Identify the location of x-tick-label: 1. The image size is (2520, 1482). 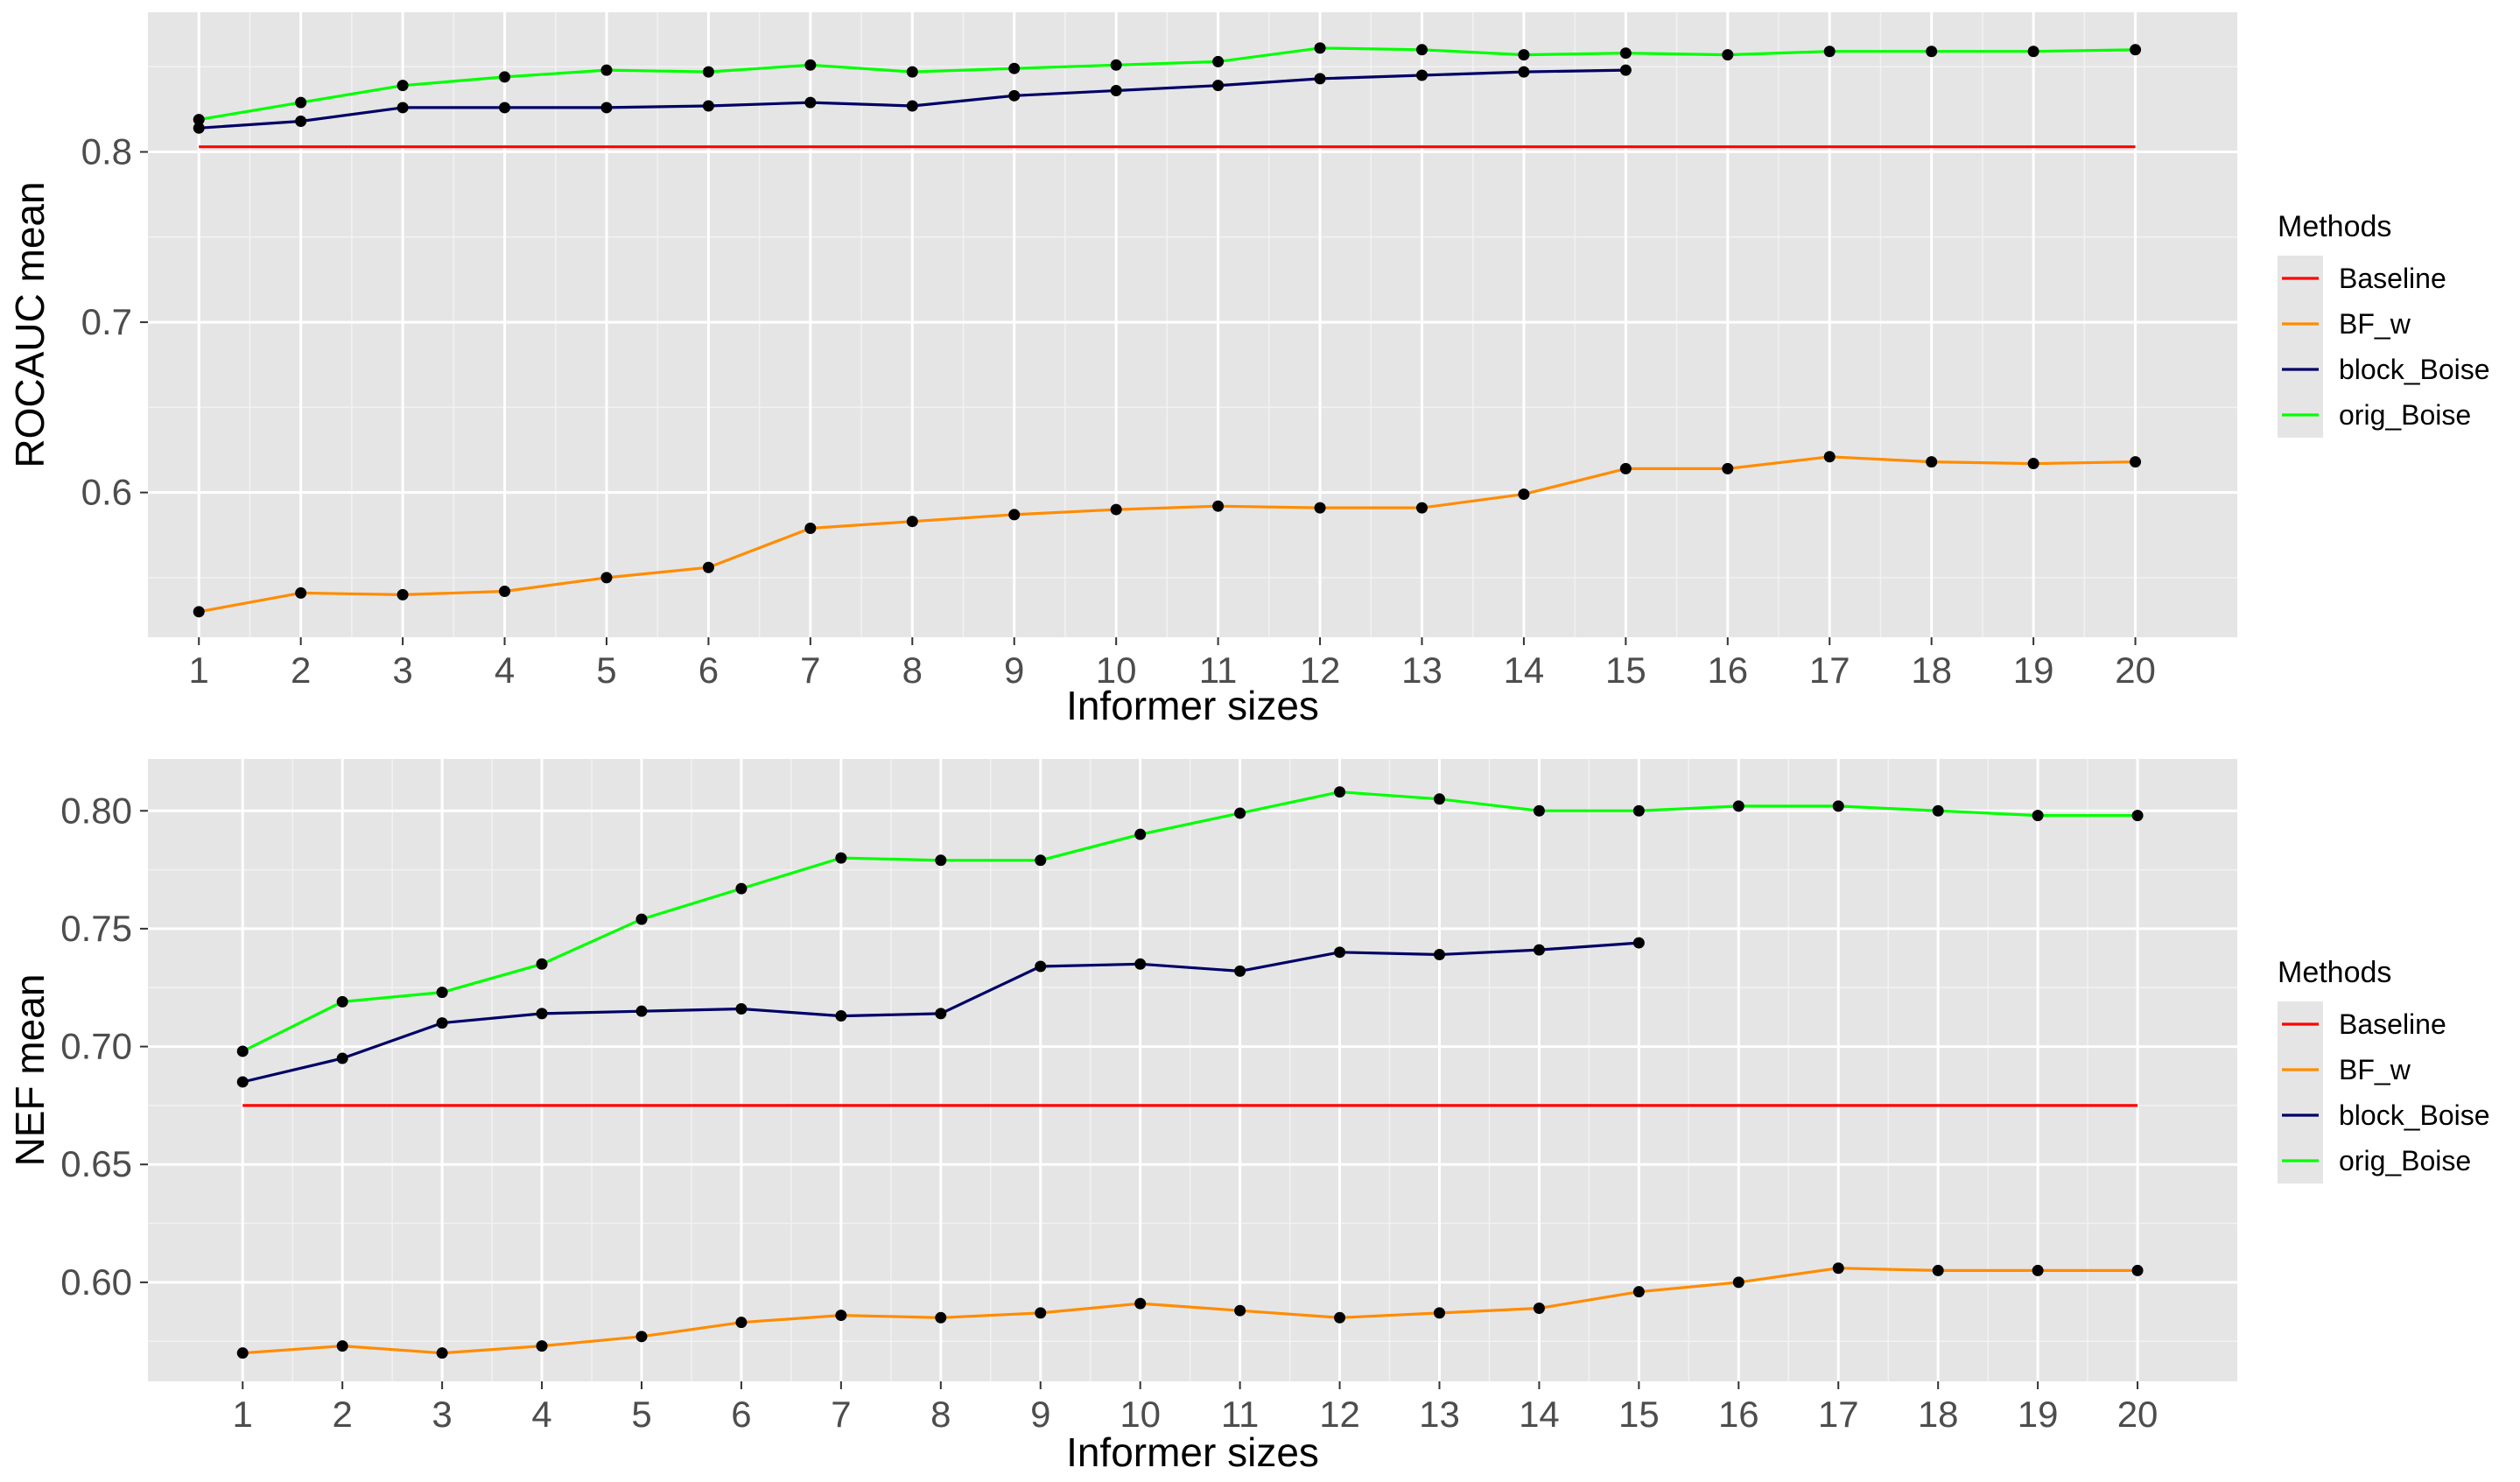
(199, 671).